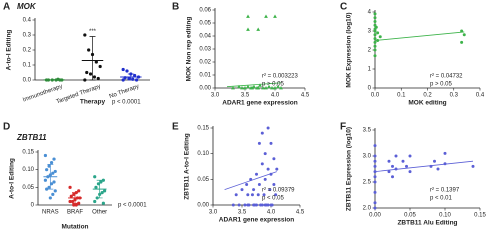  What do you see at coordinates (370, 89) in the screenshot?
I see `y-tick-label: 0` at bounding box center [370, 89].